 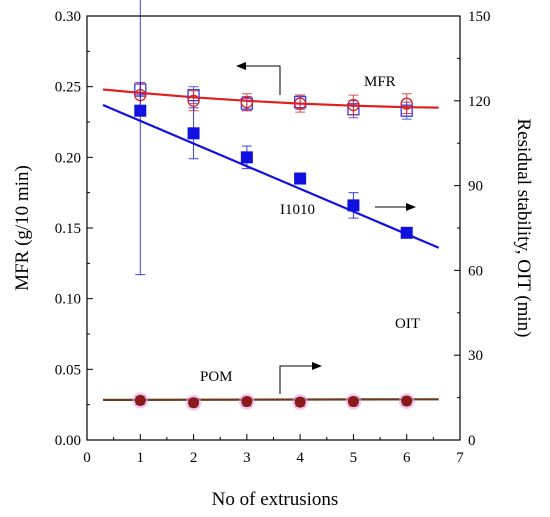 I want to click on x-tick-label: 4, so click(x=300, y=458).